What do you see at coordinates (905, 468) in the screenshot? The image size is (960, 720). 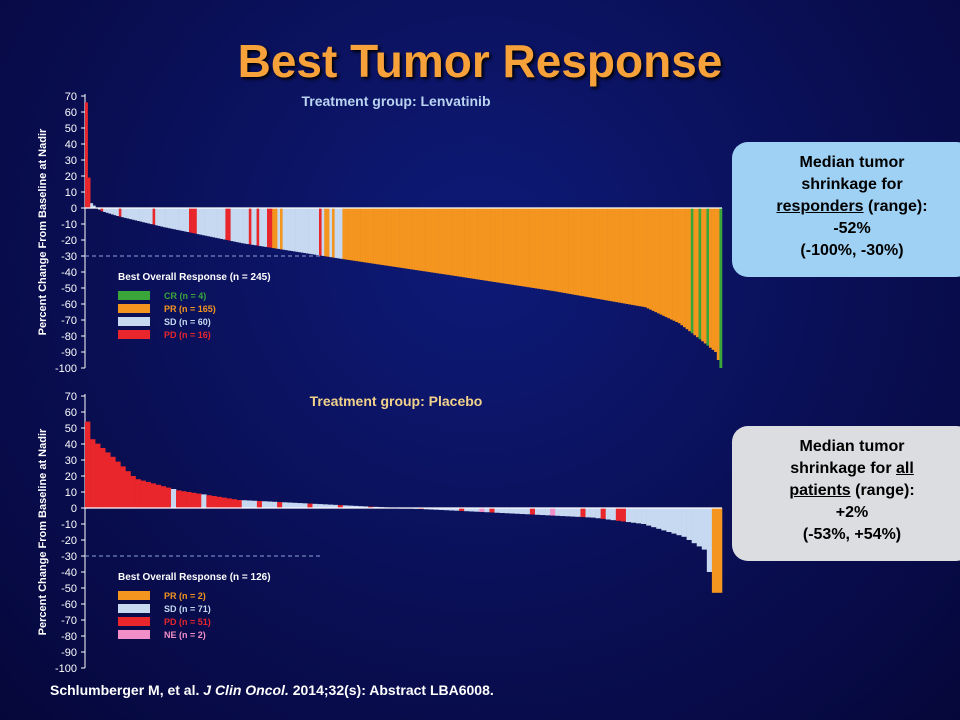 I see `callout-underlined: all` at bounding box center [905, 468].